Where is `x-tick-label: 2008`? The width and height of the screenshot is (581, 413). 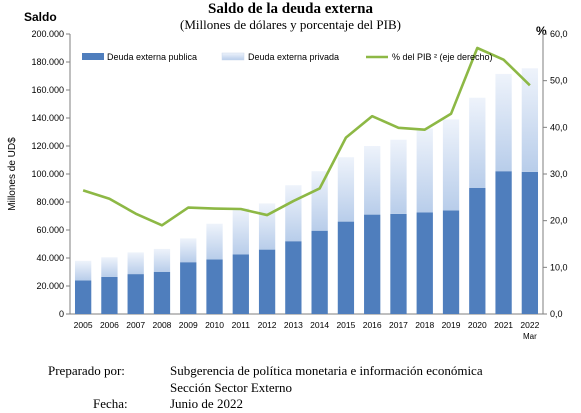 x-tick-label: 2008 is located at coordinates (162, 325).